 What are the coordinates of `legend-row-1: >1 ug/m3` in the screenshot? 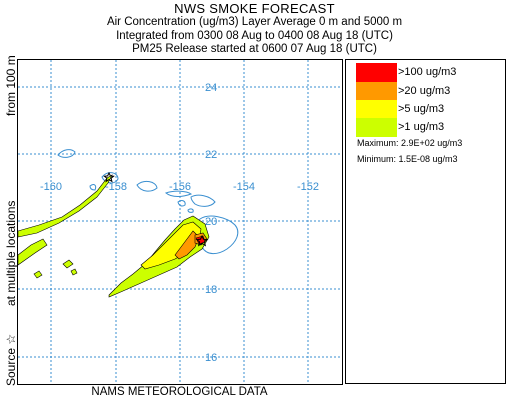 It's located at (426, 127).